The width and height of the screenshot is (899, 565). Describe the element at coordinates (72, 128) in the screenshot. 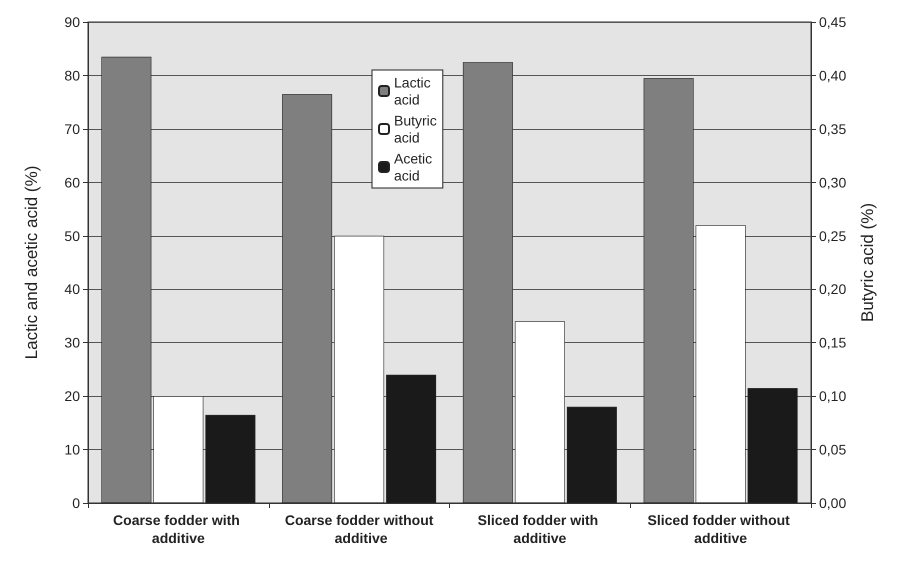

I see `y-tick-label: 70` at that location.